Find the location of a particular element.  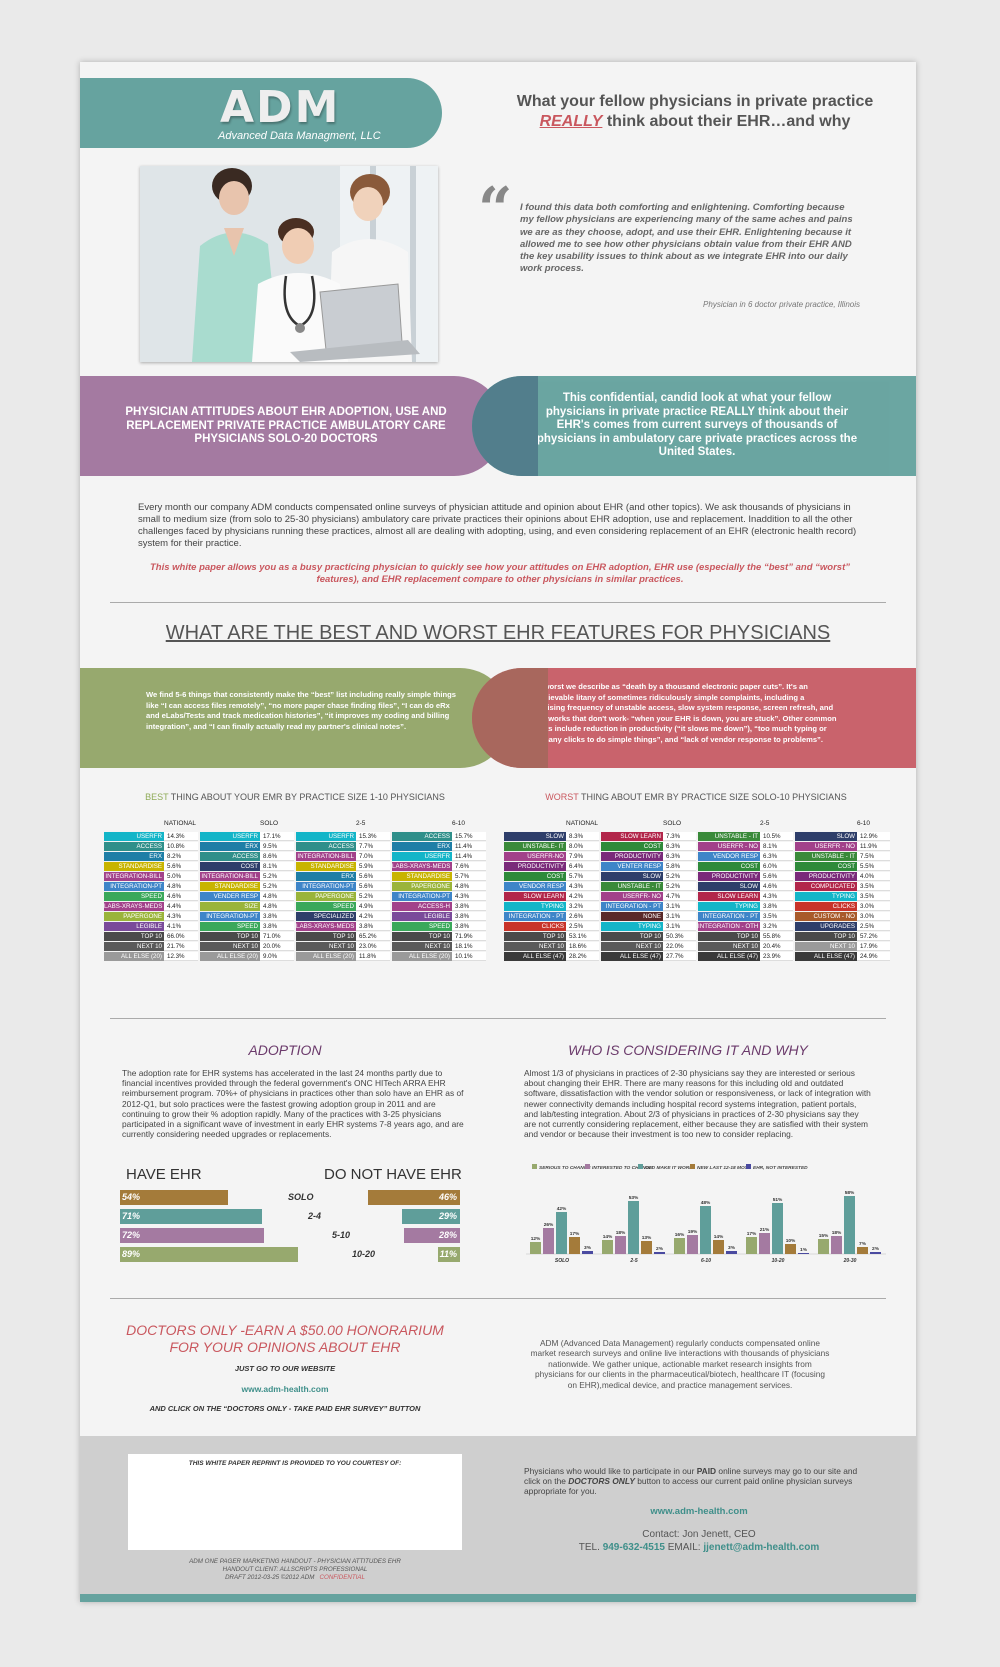

category-label: SOLO is located at coordinates (562, 1261).